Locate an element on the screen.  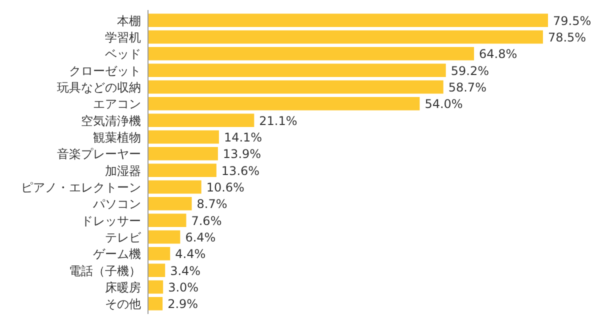
data-label: 78.5% is located at coordinates (567, 37).